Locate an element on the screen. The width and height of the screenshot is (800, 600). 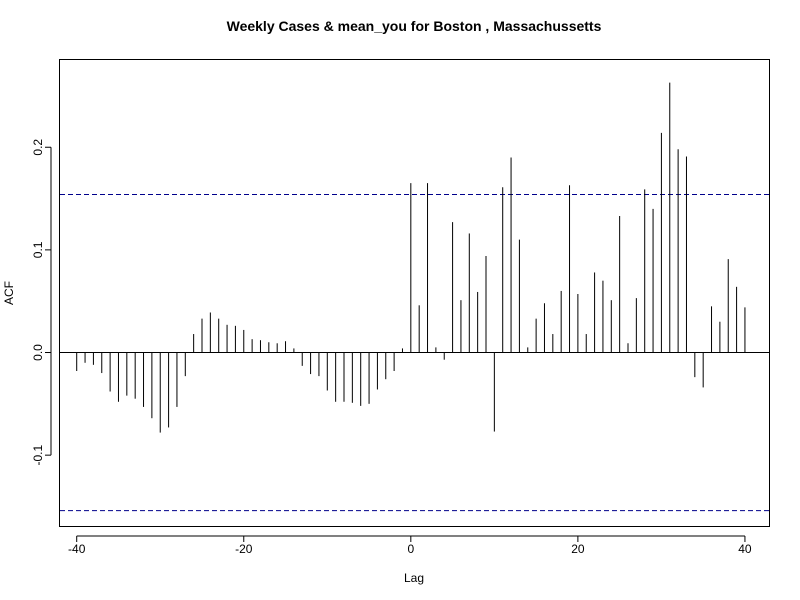
x-axis: -40 -20 0 20 40 is located at coordinates (410, 545).